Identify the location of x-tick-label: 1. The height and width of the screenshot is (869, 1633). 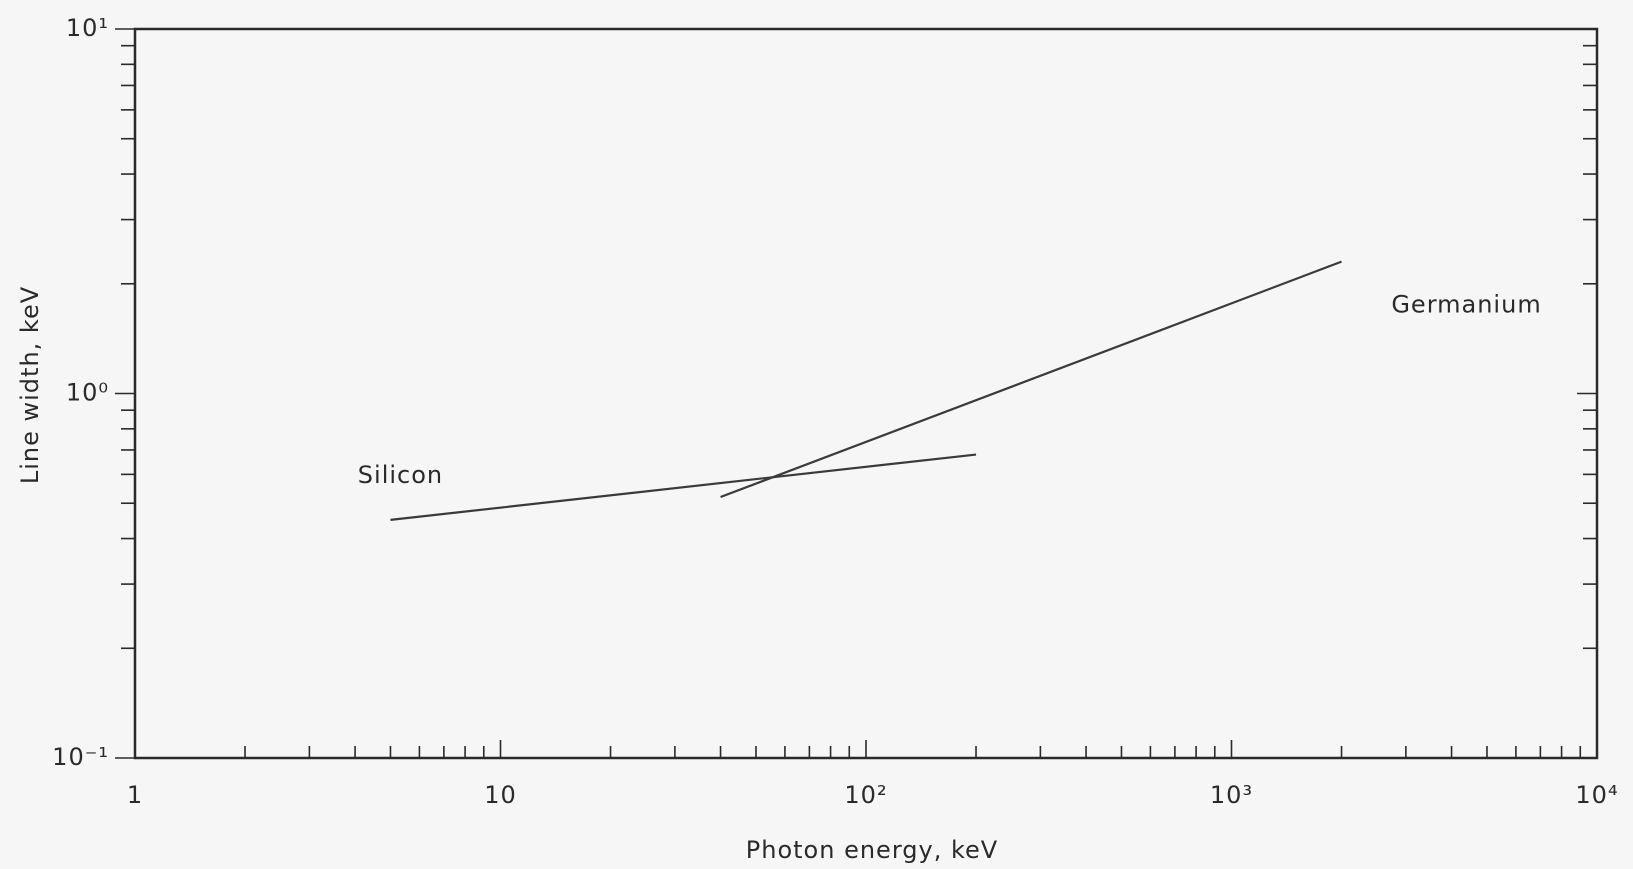
(135, 795).